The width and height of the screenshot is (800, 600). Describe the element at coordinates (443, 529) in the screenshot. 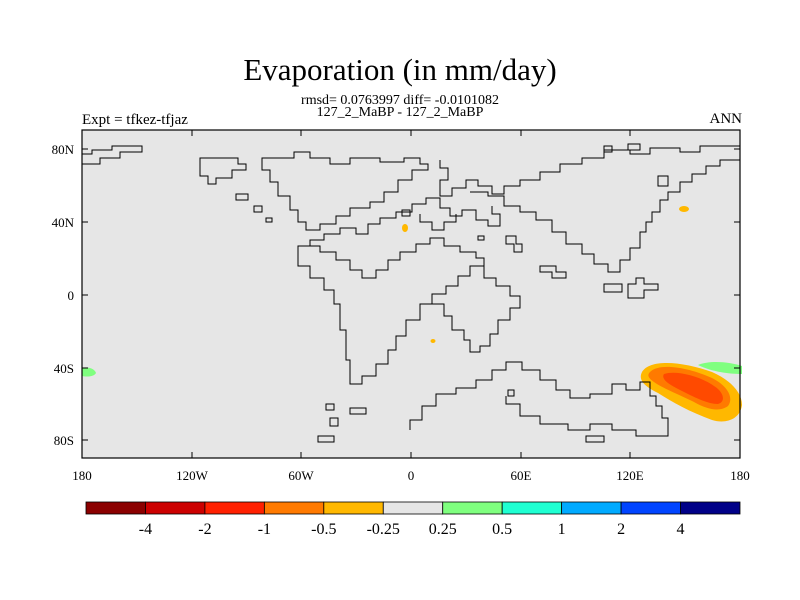

I see `colorbar-label: 0.25` at that location.